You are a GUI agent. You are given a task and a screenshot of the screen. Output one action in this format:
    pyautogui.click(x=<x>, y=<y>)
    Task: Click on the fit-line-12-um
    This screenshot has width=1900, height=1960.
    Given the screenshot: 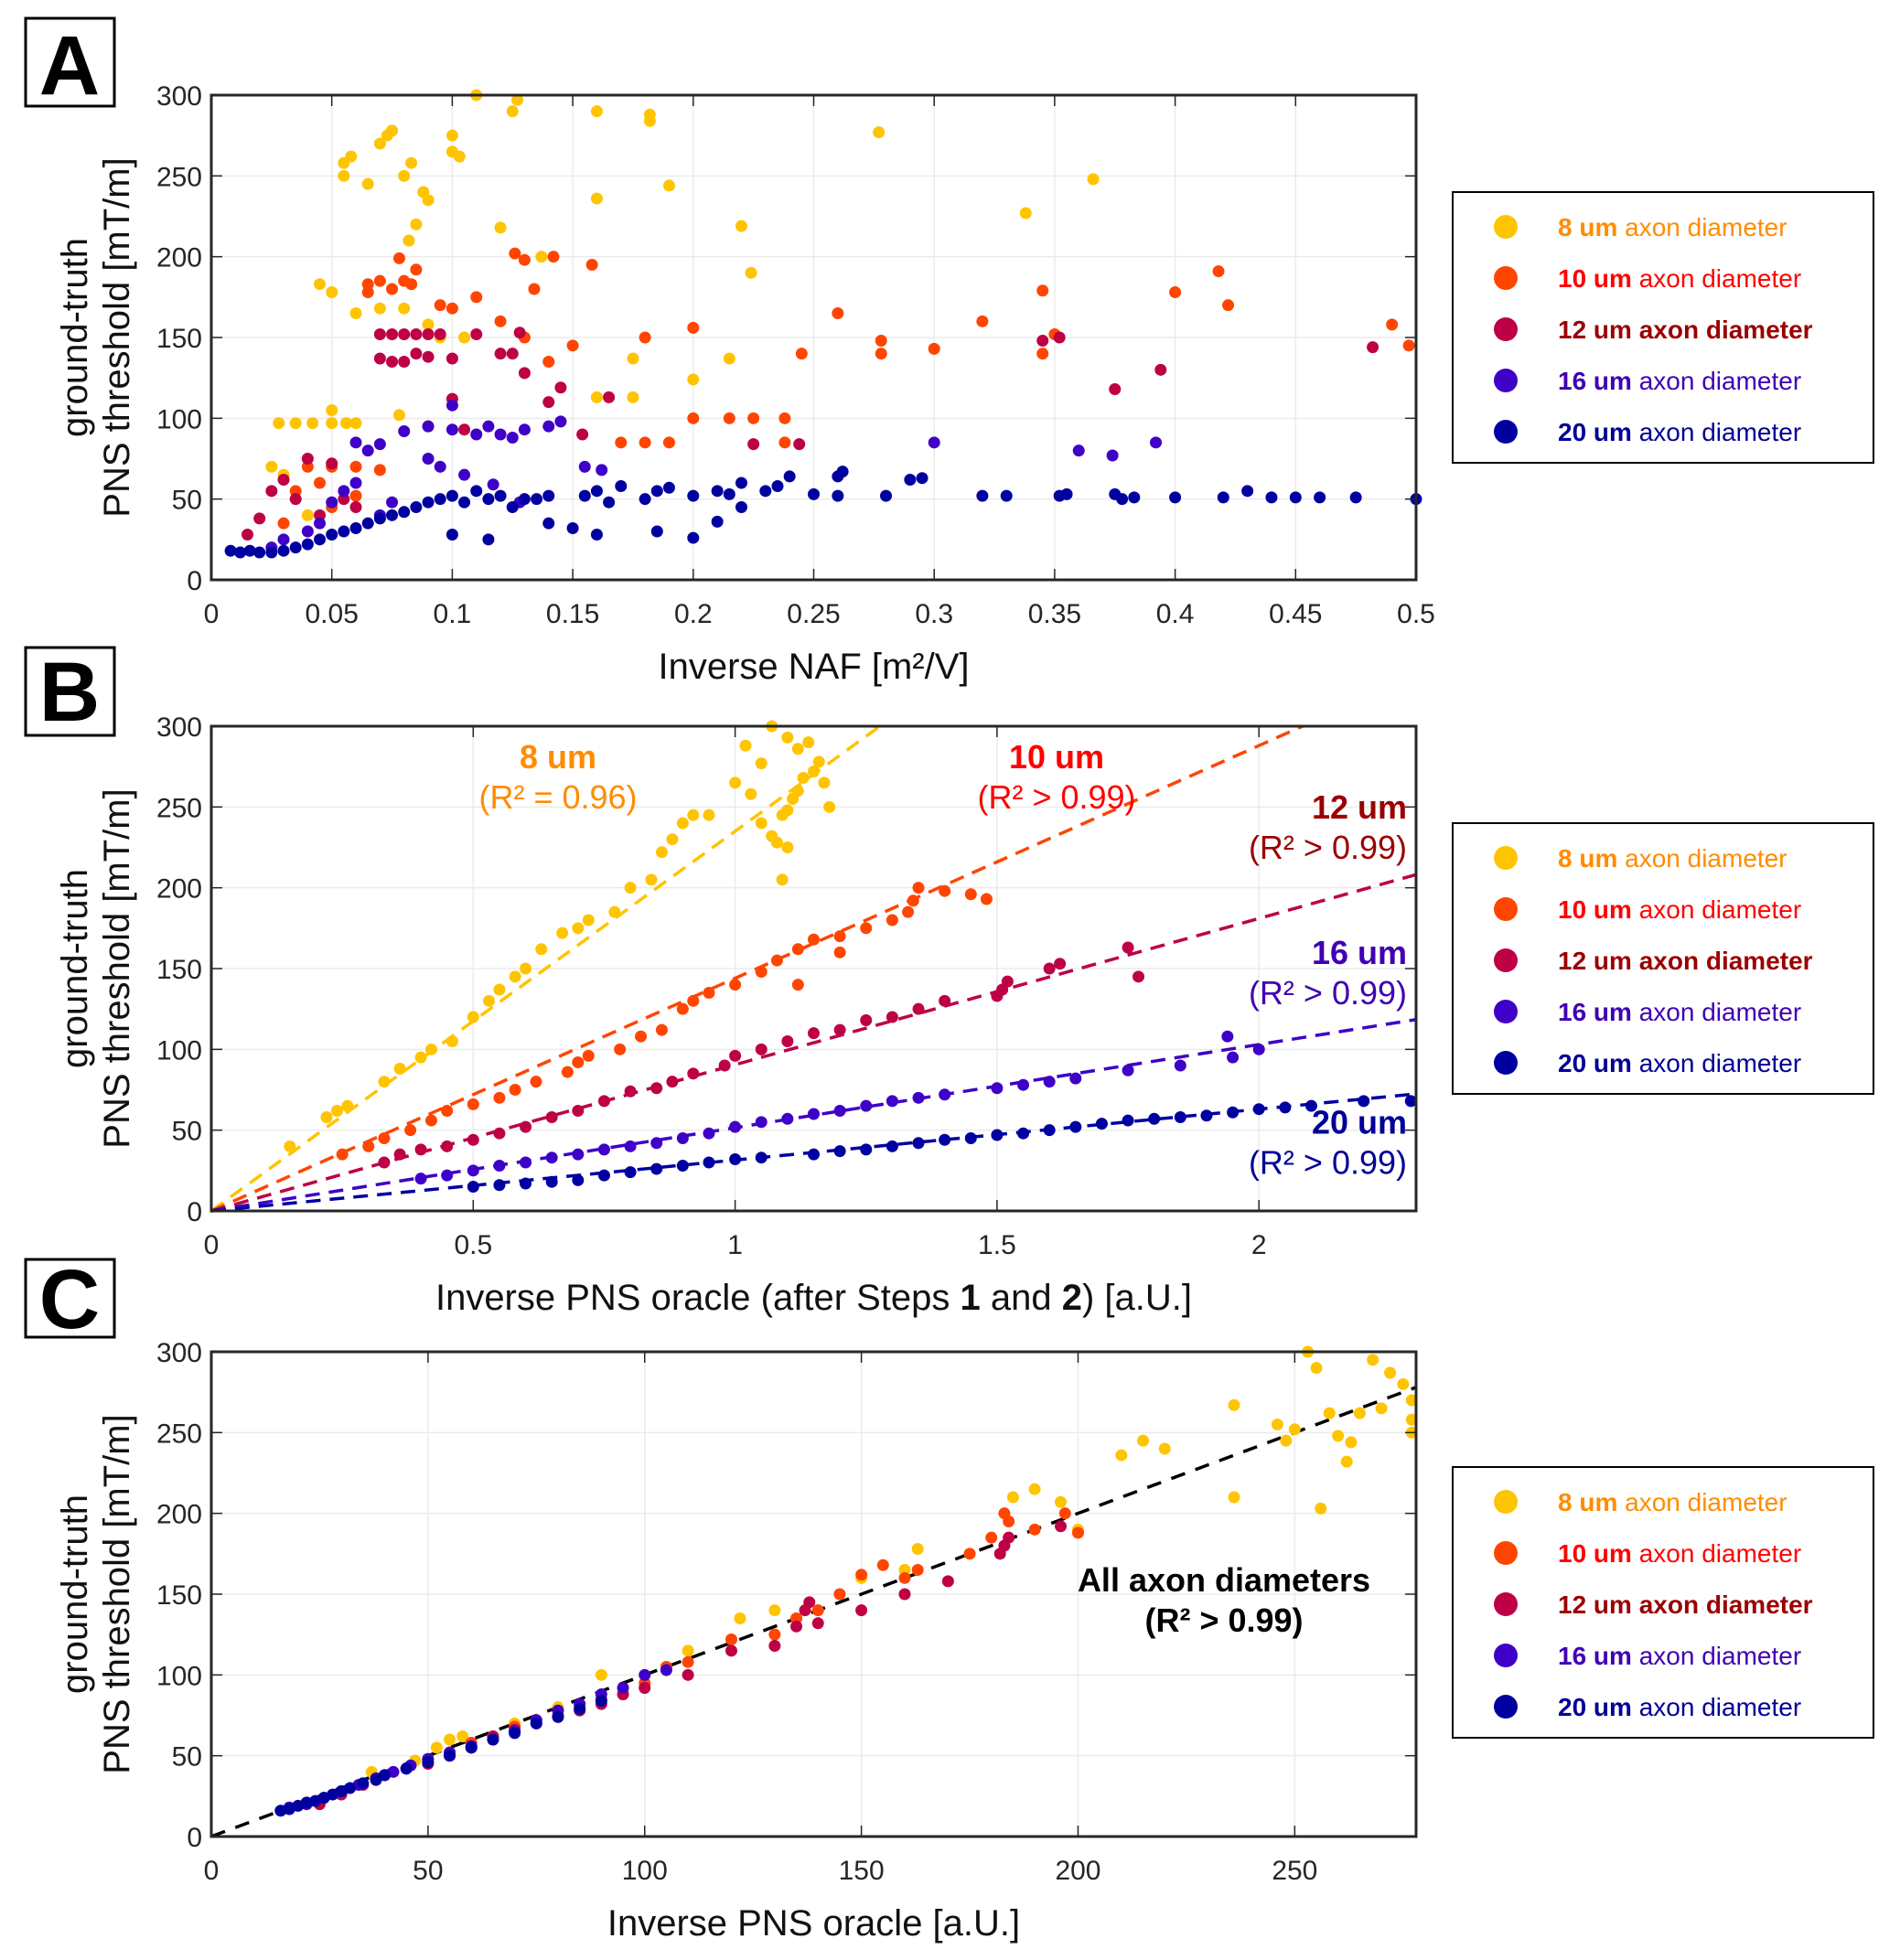 What is the action you would take?
    pyautogui.click(x=813, y=1043)
    